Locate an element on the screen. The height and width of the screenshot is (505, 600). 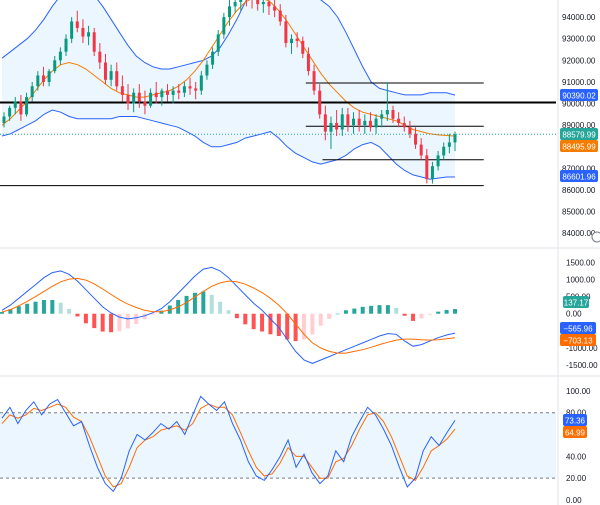
price-axis-tick-label: 85000.00 is located at coordinates (579, 212).